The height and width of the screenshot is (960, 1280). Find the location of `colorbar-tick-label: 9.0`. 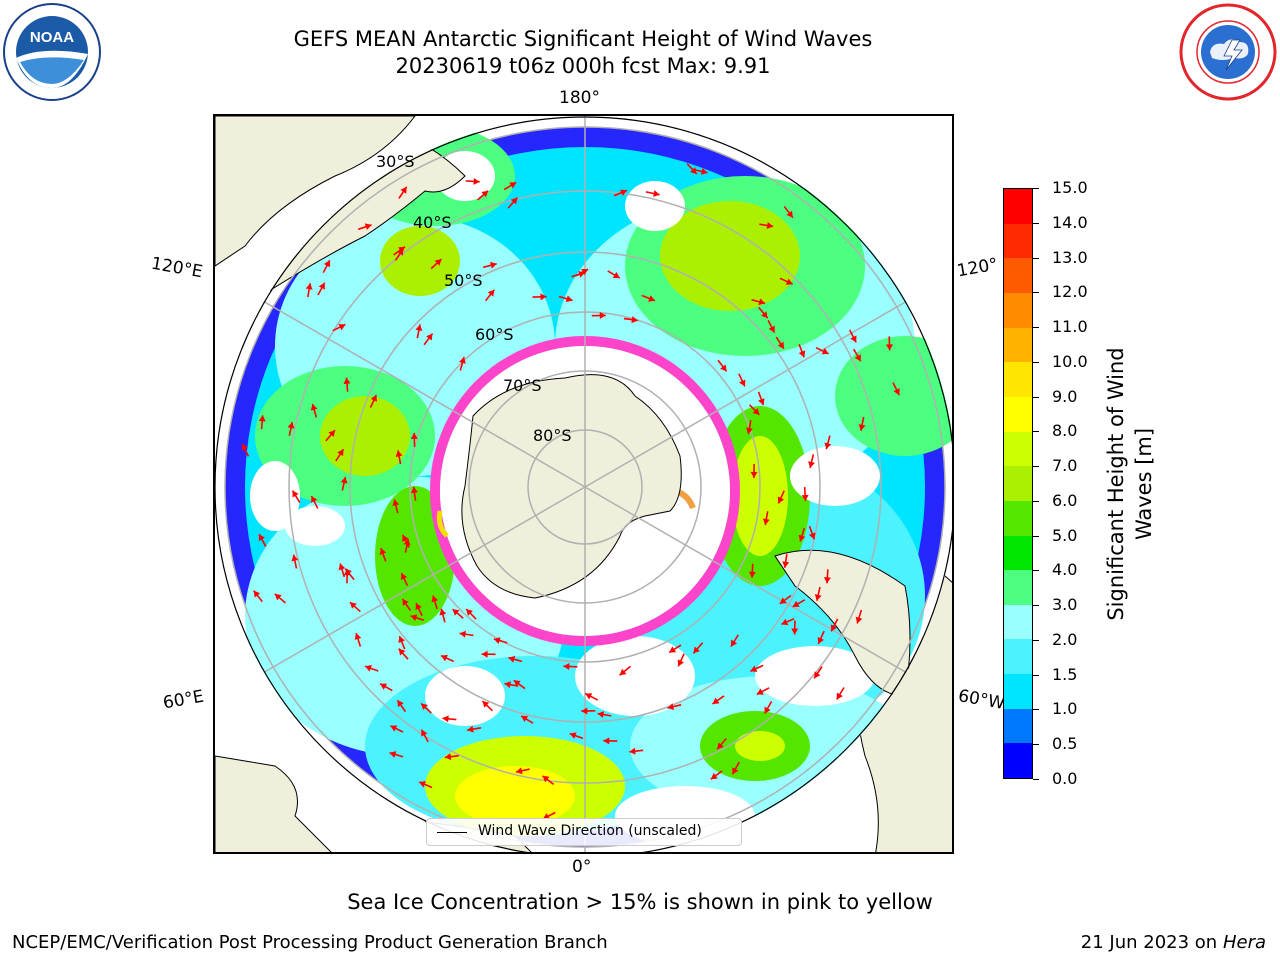

colorbar-tick-label: 9.0 is located at coordinates (1065, 396).